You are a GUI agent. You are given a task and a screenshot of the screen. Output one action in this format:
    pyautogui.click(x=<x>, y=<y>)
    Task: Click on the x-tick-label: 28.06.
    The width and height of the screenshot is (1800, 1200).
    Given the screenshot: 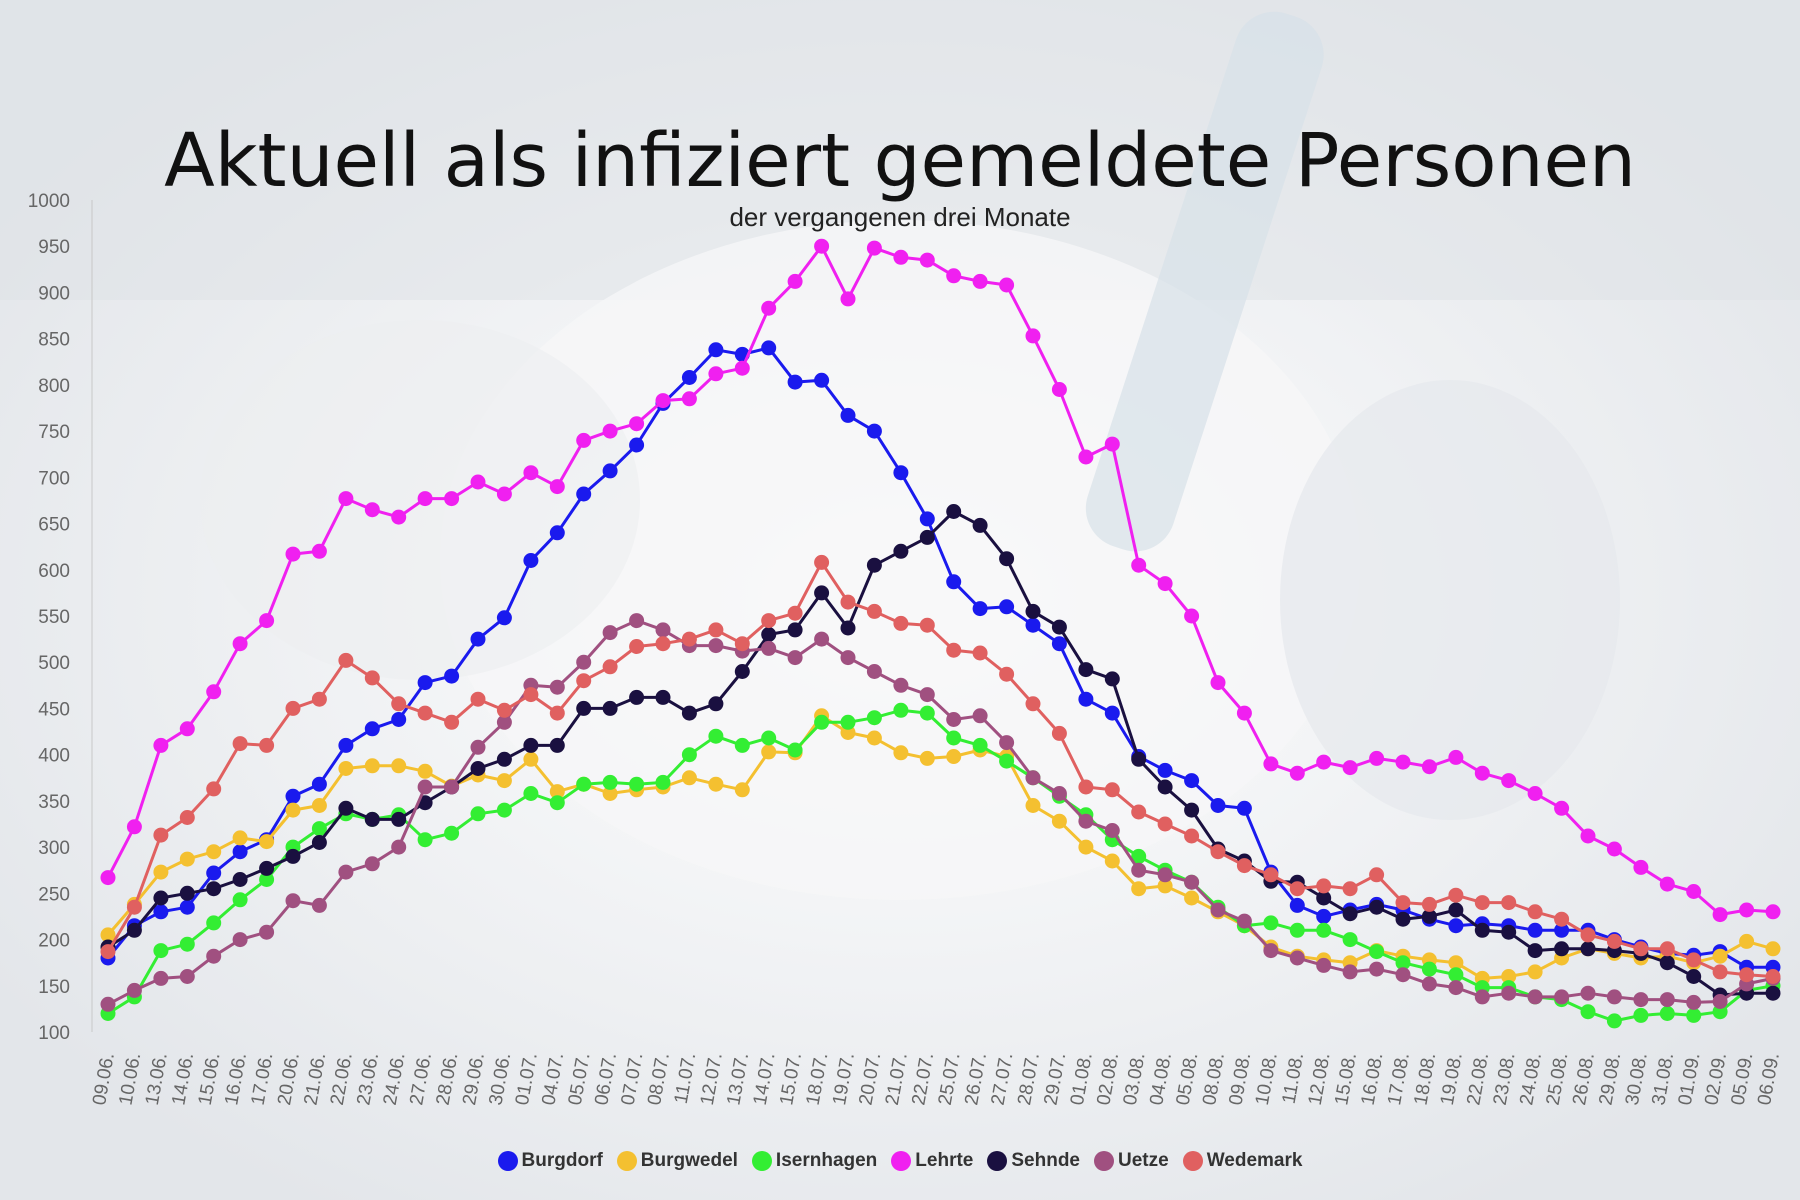 What is the action you would take?
    pyautogui.click(x=448, y=1079)
    